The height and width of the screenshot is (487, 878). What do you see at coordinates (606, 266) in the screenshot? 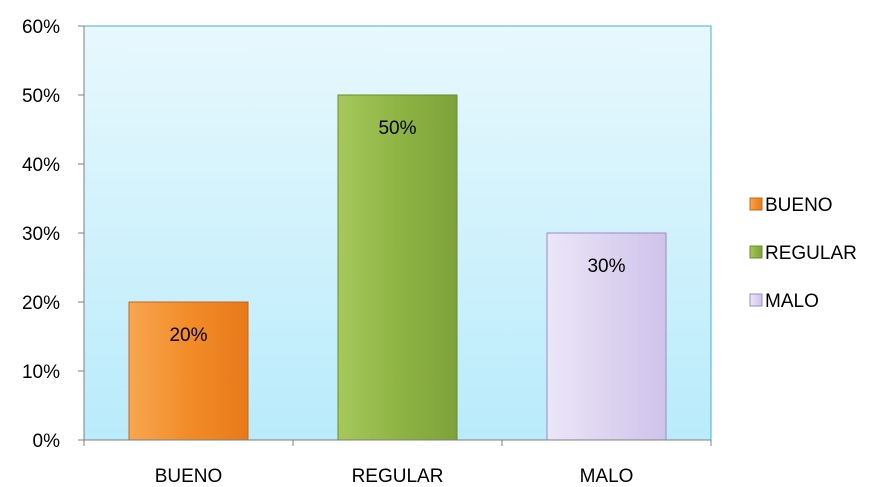
I see `data-label-malo: 30%` at bounding box center [606, 266].